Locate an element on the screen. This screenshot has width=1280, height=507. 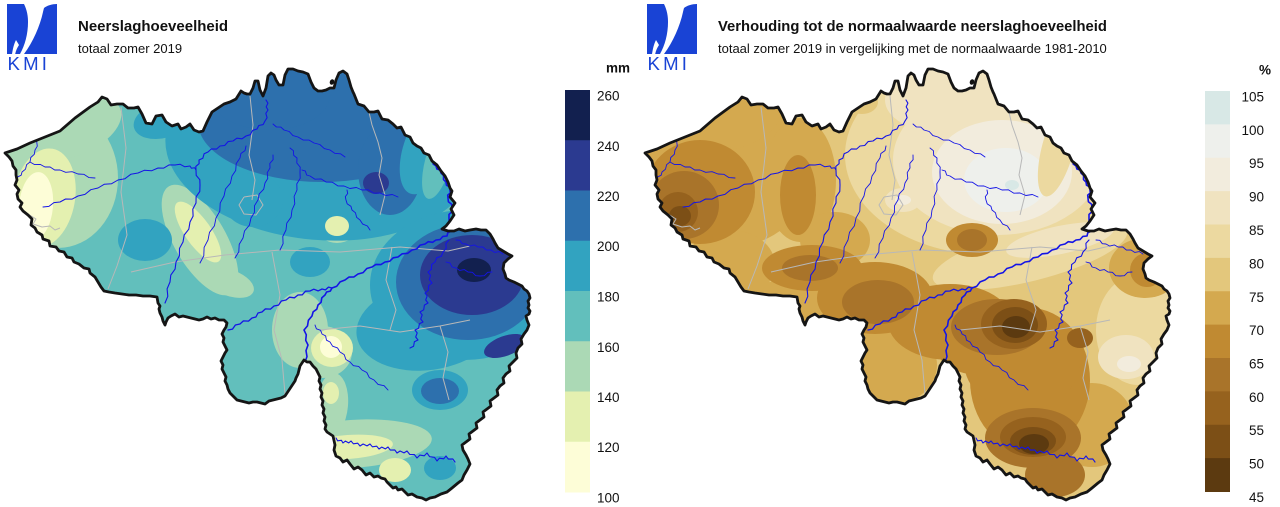
svg-text: 85 is located at coordinates (1256, 230).